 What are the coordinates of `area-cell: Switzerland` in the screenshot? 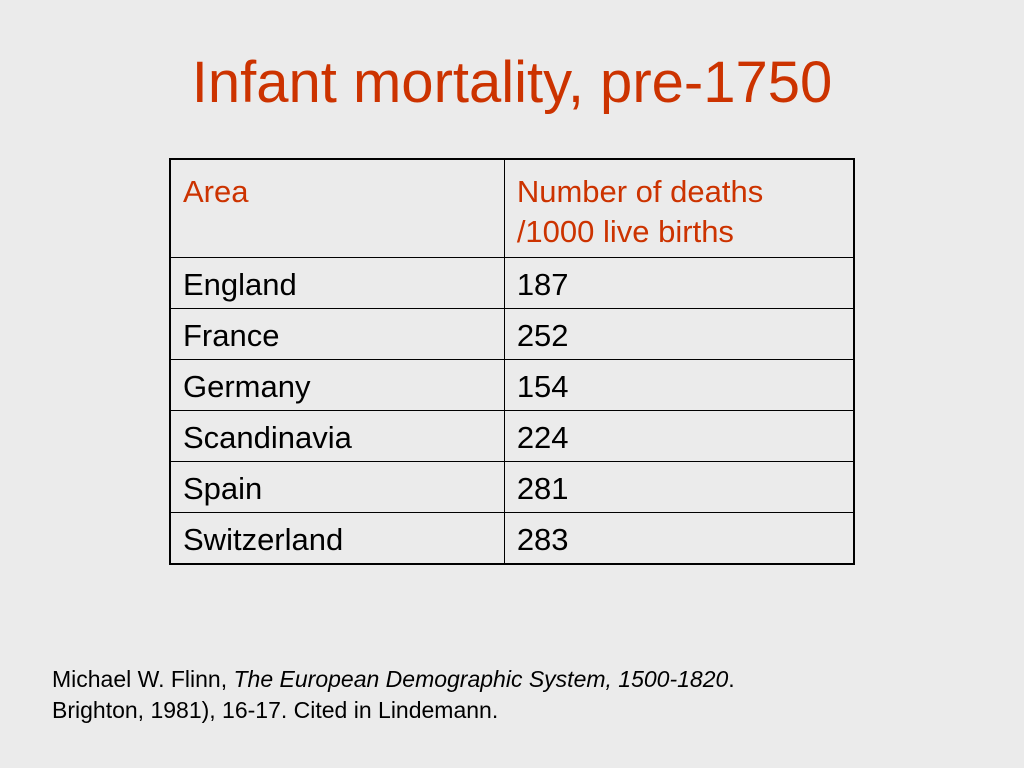 It's located at (337, 538).